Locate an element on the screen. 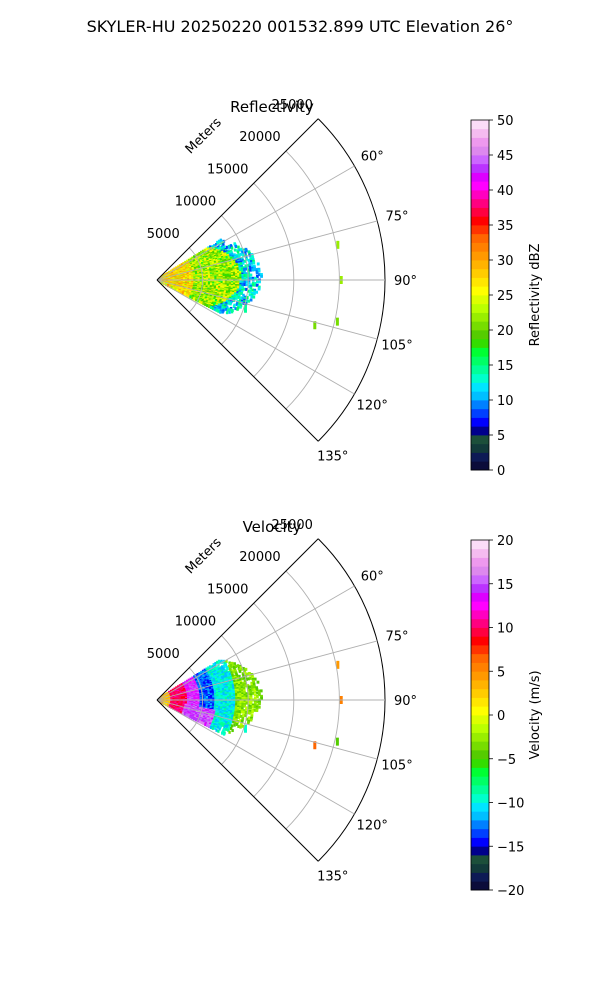 The height and width of the screenshot is (1000, 600). radar-echoes is located at coordinates (250, 704).